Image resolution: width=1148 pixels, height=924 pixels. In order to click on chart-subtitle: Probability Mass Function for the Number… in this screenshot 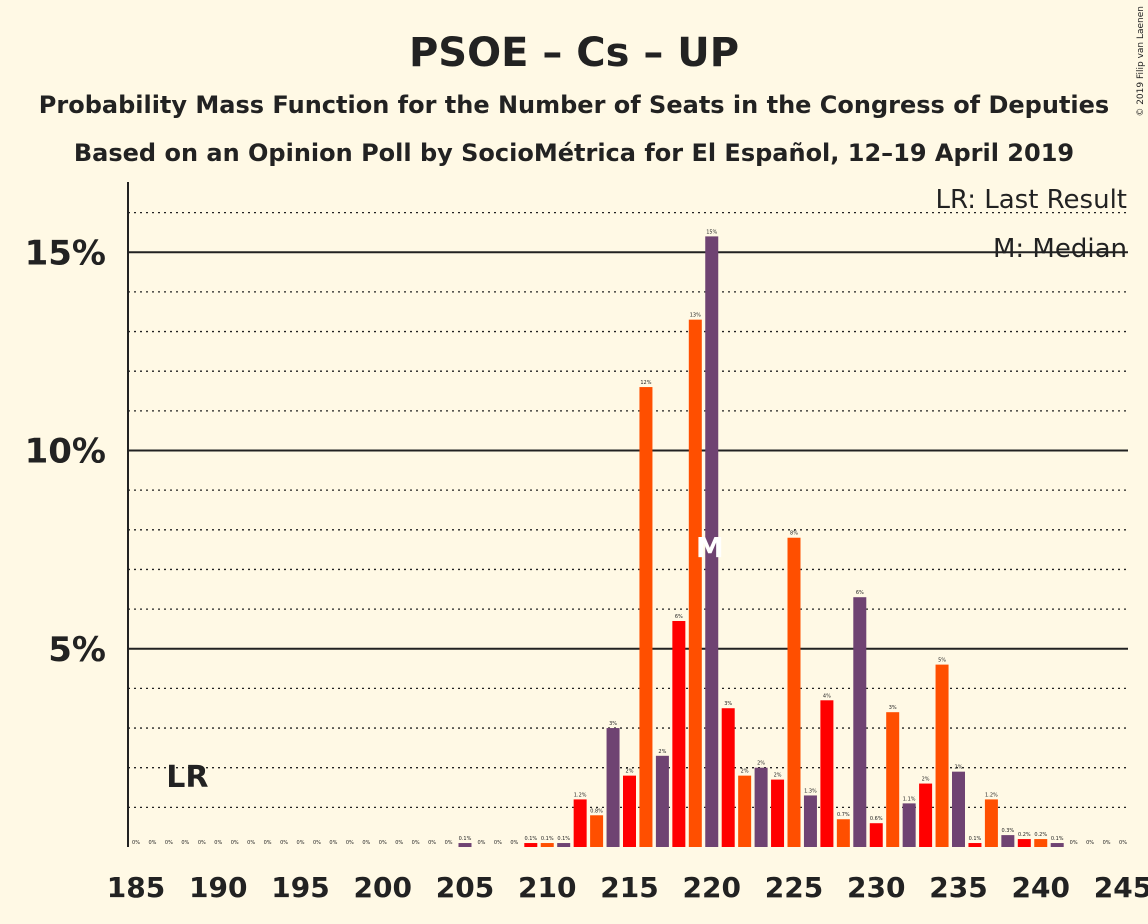, I will do `click(574, 105)`.